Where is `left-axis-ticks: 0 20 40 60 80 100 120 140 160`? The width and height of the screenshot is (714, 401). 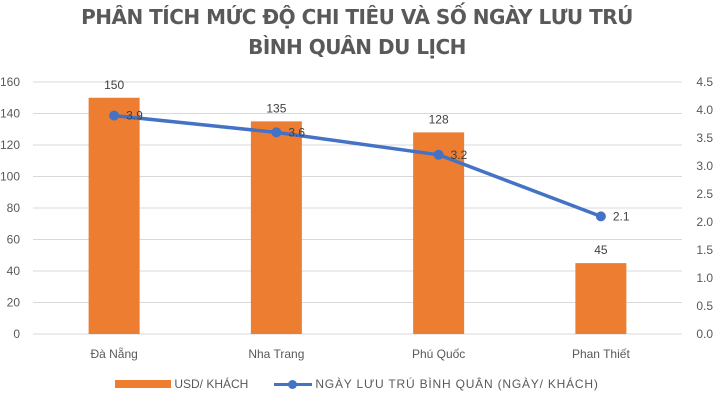 left-axis-ticks: 0 20 40 60 80 100 120 140 160 is located at coordinates (10, 208).